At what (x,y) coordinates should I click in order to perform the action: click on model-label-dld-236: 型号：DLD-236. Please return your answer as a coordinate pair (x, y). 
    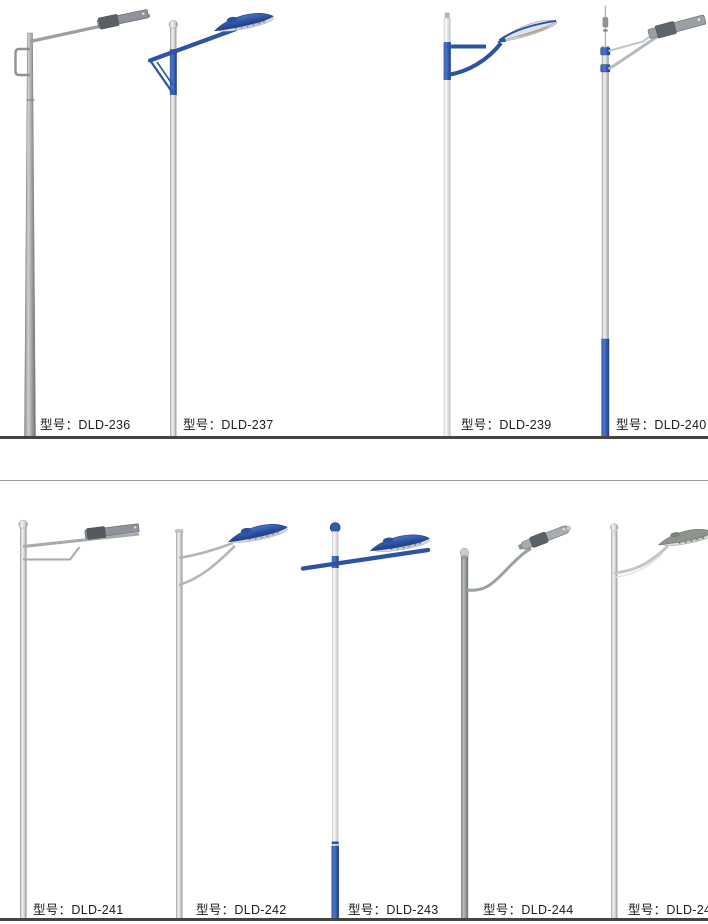
    Looking at the image, I should click on (85, 425).